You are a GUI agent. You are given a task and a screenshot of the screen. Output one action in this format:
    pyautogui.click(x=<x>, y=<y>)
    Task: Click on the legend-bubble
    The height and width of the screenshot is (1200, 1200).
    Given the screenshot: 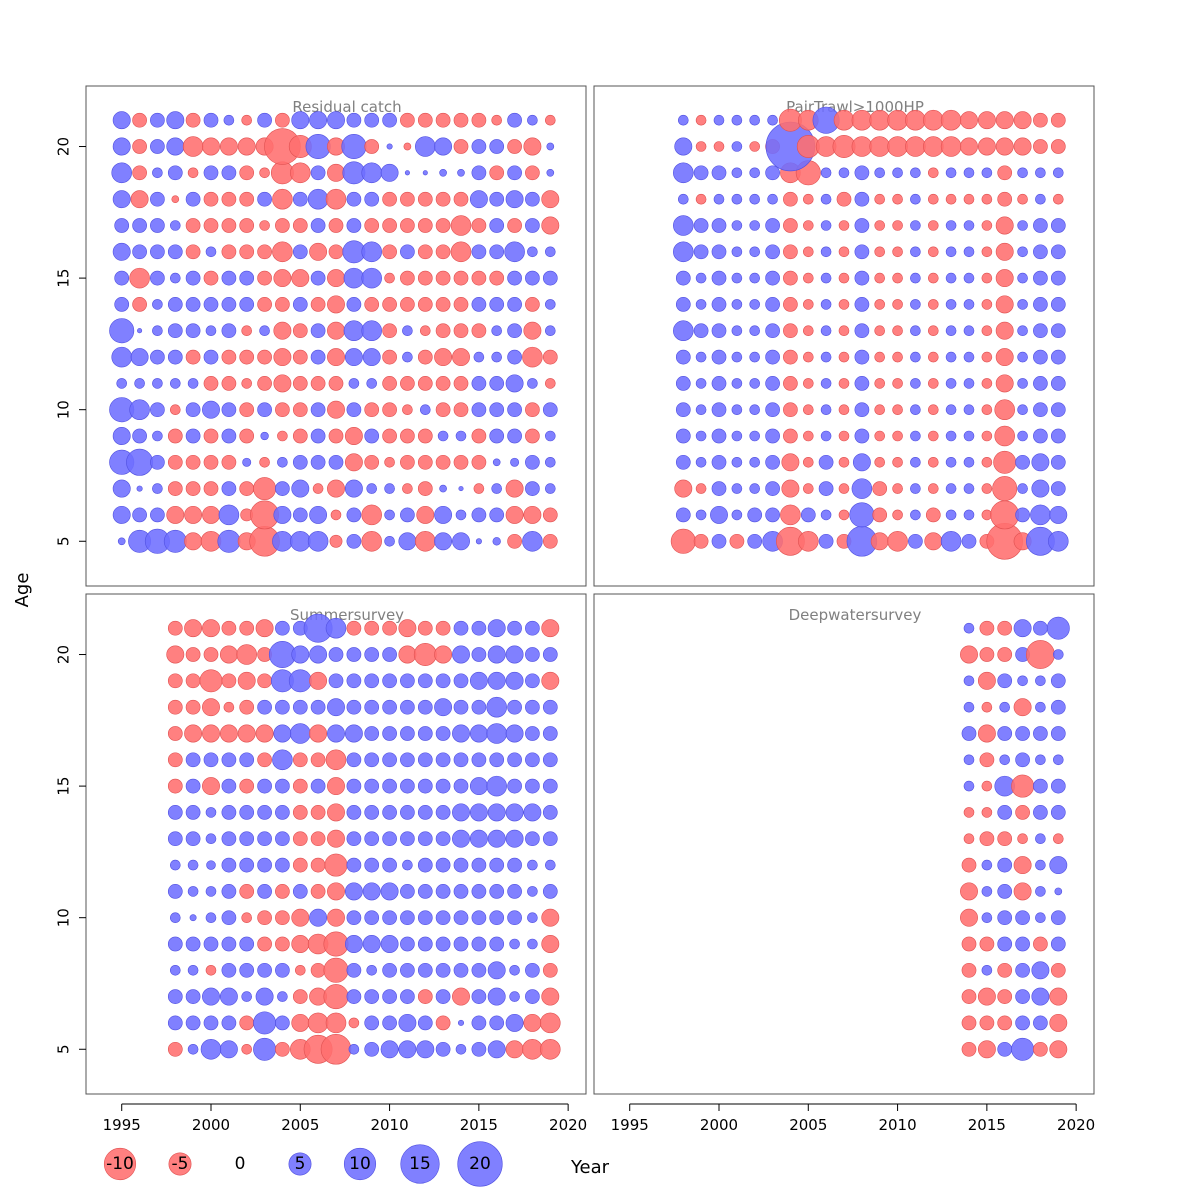 What is the action you would take?
    pyautogui.click(x=180, y=1164)
    